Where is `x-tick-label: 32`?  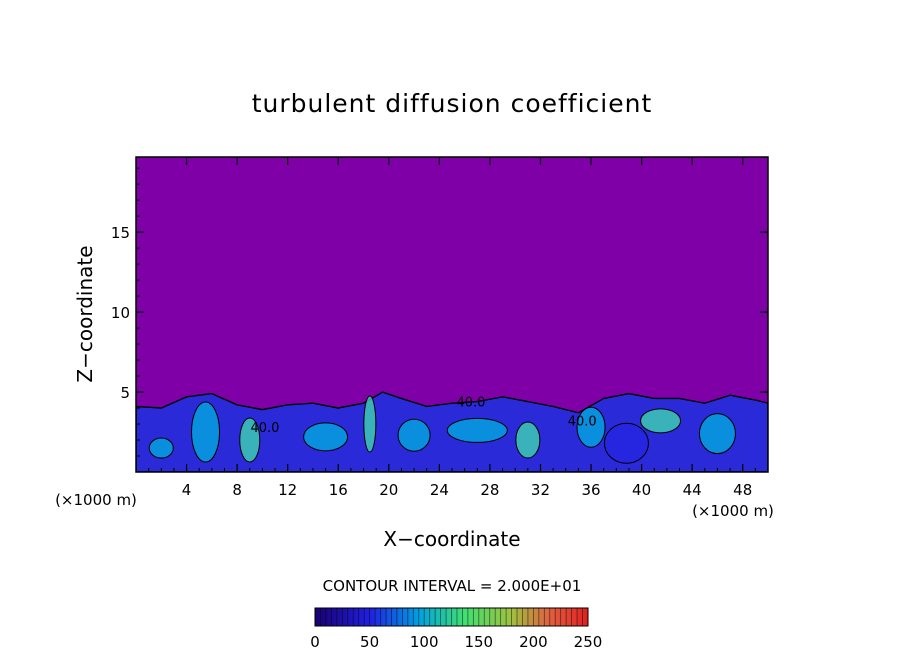
x-tick-label: 32 is located at coordinates (540, 490).